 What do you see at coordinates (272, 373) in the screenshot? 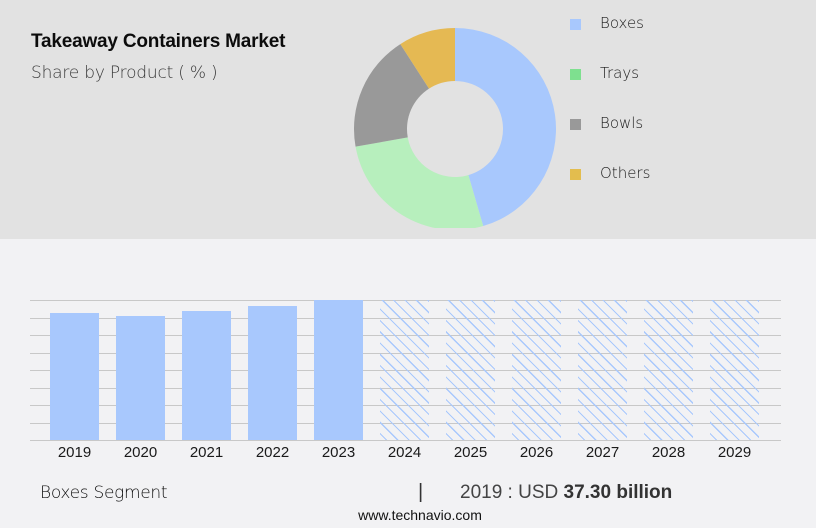
I see `bar-2022` at bounding box center [272, 373].